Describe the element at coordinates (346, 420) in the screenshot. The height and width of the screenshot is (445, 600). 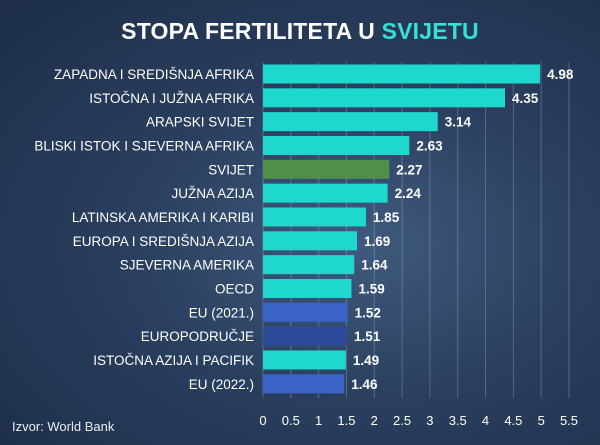
I see `x-tick-label: 1.5` at that location.